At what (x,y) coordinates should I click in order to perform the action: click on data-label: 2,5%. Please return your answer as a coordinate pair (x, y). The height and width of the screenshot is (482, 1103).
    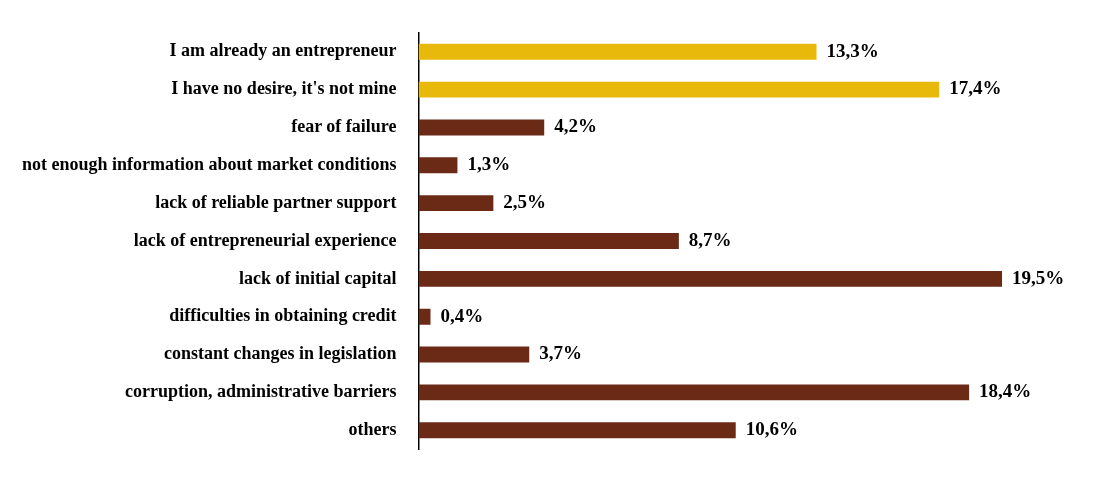
    Looking at the image, I should click on (525, 202).